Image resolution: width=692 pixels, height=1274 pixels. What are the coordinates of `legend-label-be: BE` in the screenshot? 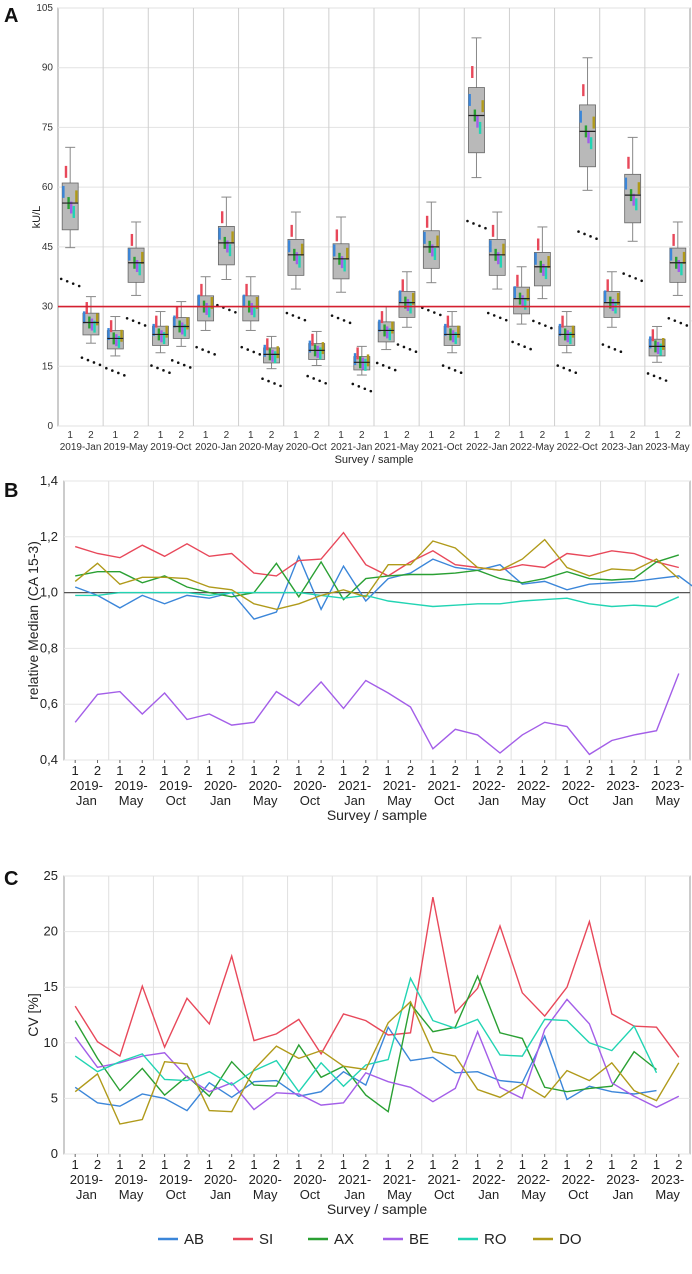 It's located at (419, 1239).